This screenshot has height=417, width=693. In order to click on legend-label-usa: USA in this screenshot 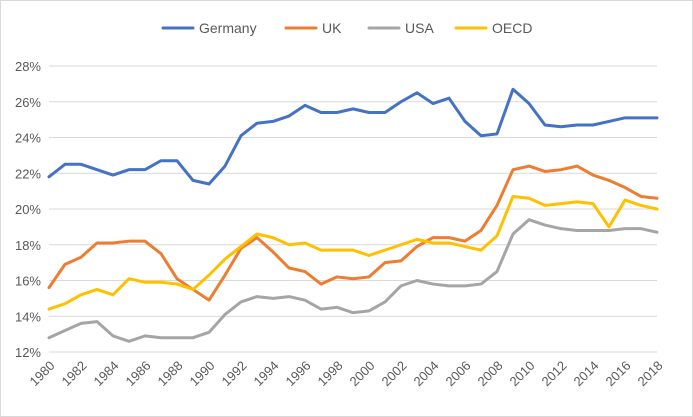, I will do `click(419, 28)`.